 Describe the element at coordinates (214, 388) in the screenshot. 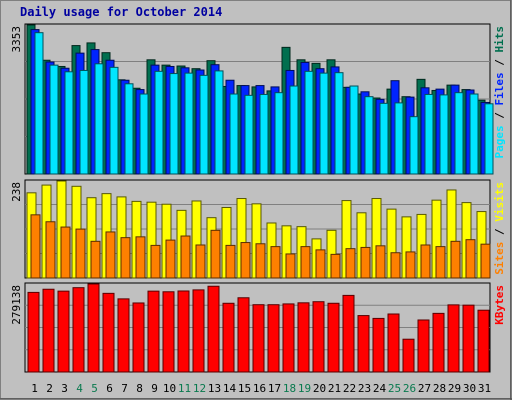

I see `x-tick-label-13: 13` at that location.